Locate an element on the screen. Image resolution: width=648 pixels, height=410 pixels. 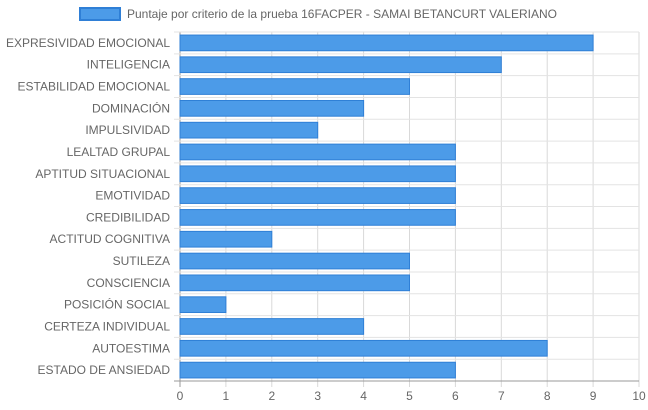
category-label: LEALTAD GRUPAL is located at coordinates (119, 152).